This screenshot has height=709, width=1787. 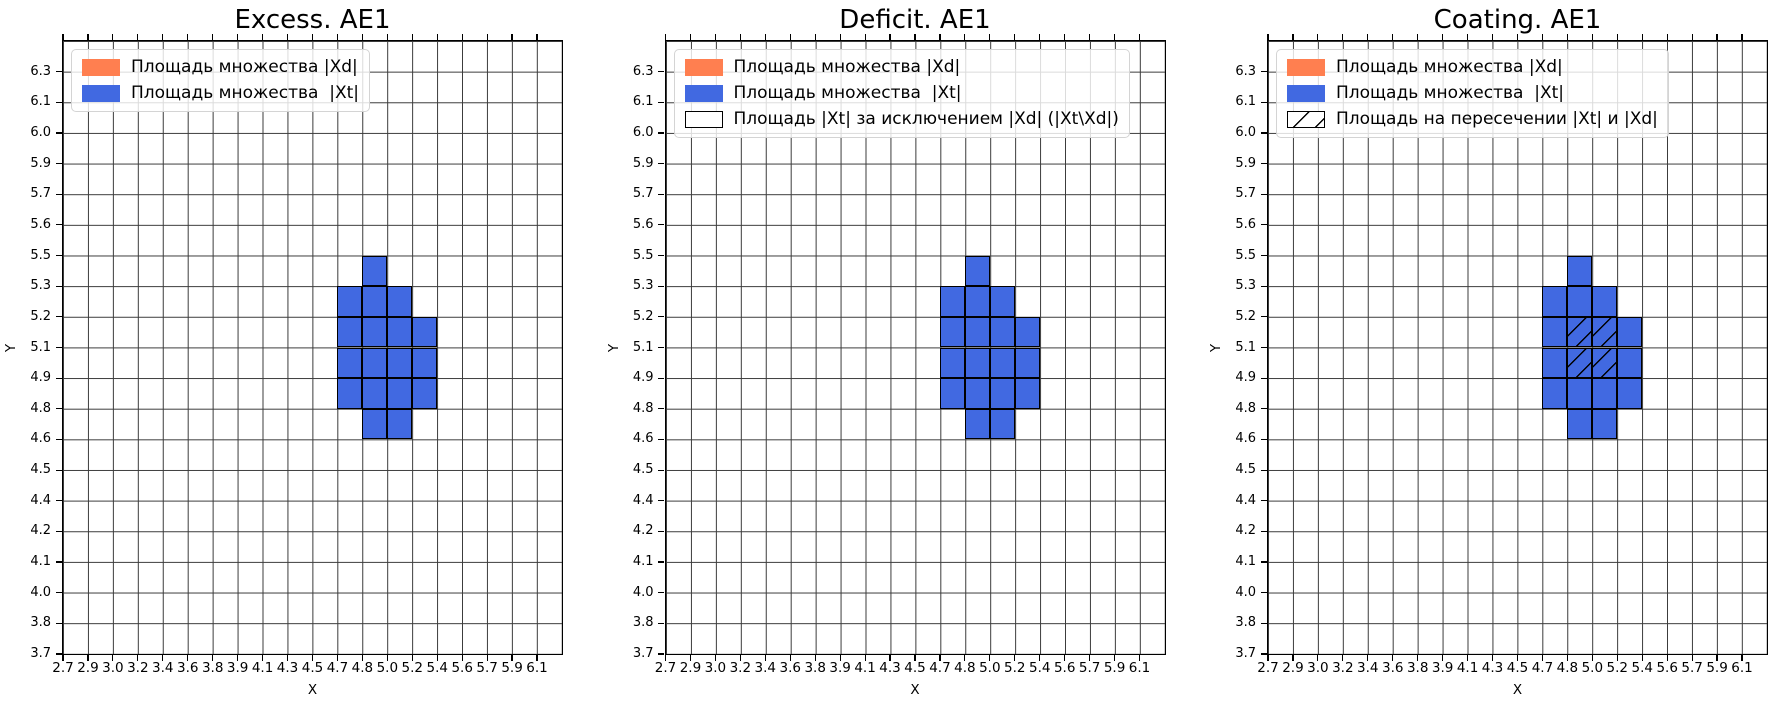 I want to click on y-tick-label: 6.3, so click(x=643, y=71).